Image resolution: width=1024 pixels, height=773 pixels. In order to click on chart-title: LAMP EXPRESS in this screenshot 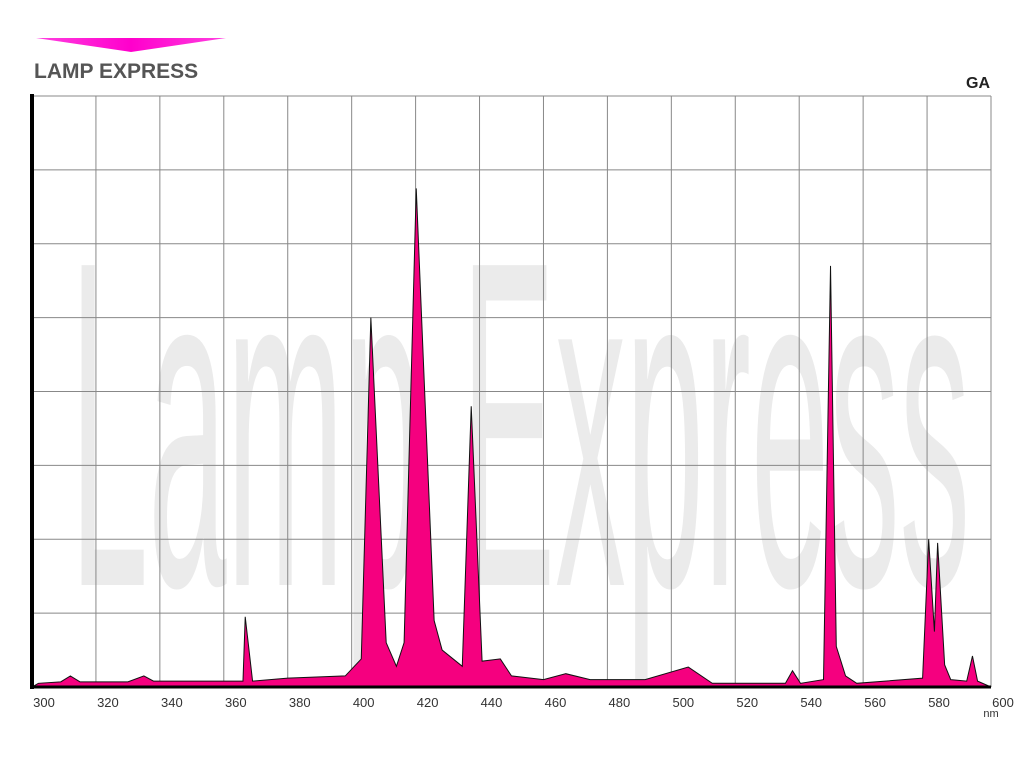, I will do `click(116, 71)`.